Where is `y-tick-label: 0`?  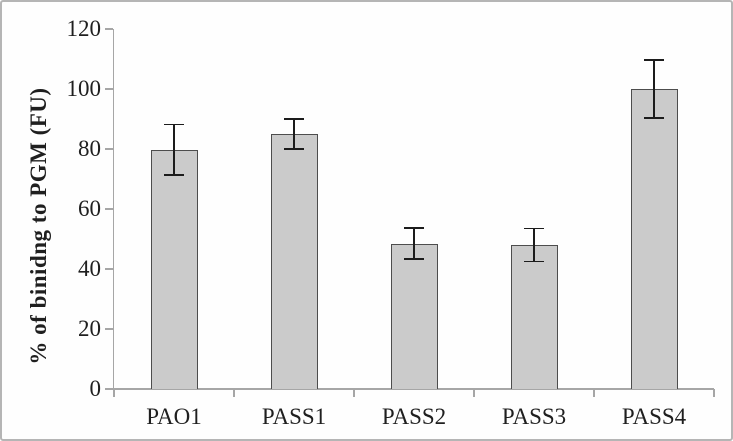
y-tick-label: 0 is located at coordinates (95, 388).